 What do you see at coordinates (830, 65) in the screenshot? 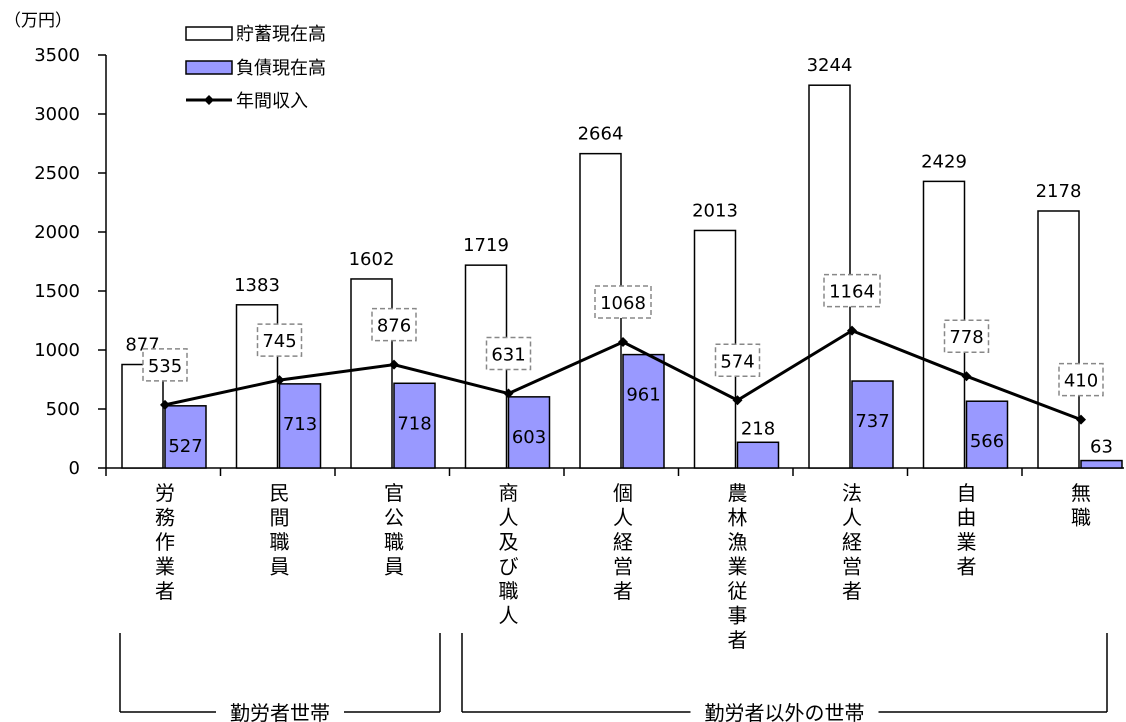
I see `savings-value-label: 3244` at bounding box center [830, 65].